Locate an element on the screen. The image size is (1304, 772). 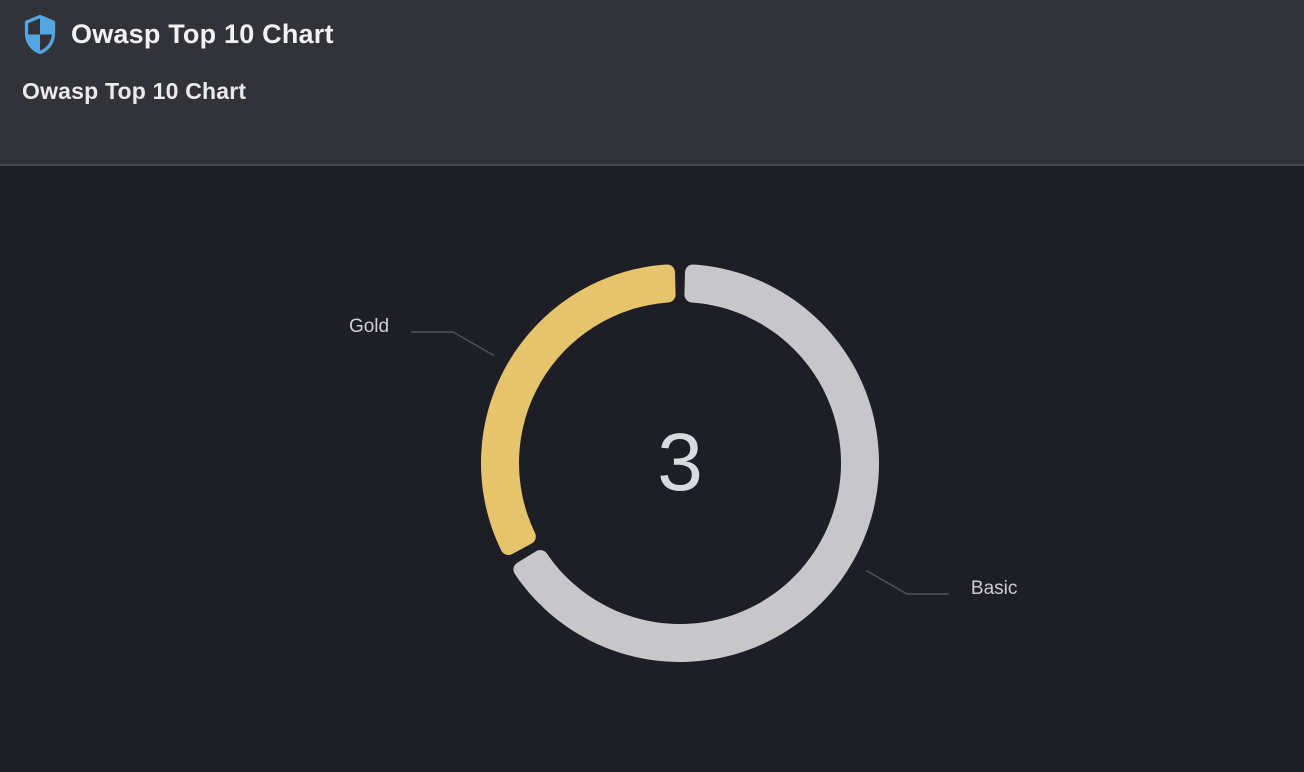
app-title: Owasp Top 10 Chart is located at coordinates (202, 33).